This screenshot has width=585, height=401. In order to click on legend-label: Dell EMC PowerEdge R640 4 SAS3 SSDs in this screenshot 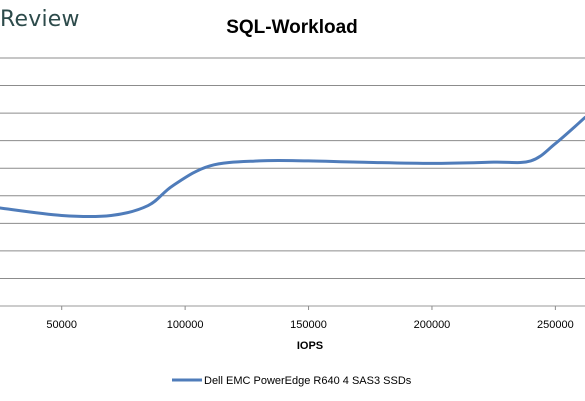, I will do `click(308, 381)`.